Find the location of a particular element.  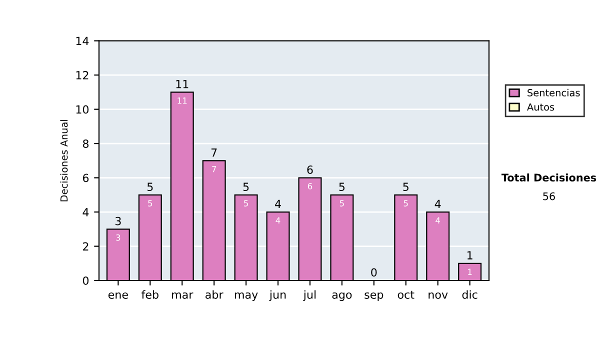

x-tick-label: mar is located at coordinates (183, 295).